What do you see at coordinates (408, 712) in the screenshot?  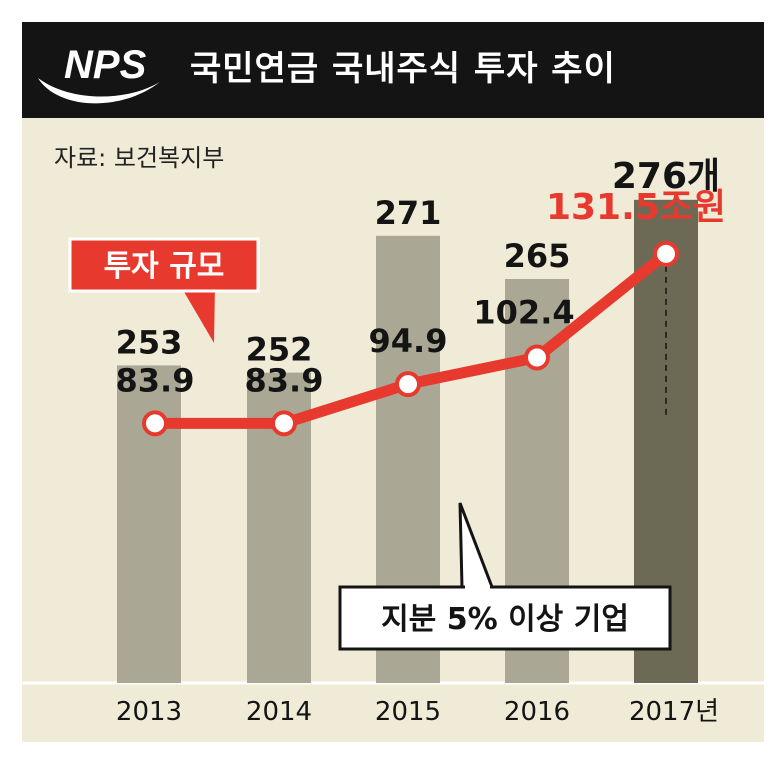 I see `x-tick-2015: 2015` at bounding box center [408, 712].